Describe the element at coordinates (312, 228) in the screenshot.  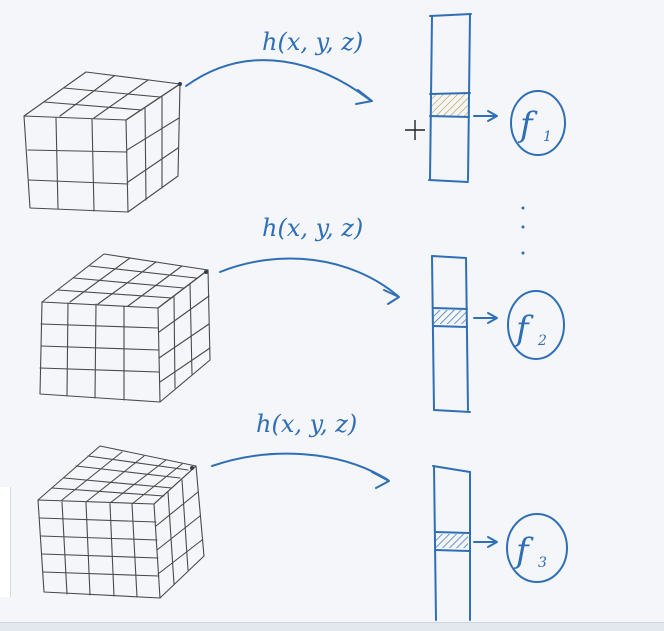
I see `function-label-2: h(x, y, z)` at that location.